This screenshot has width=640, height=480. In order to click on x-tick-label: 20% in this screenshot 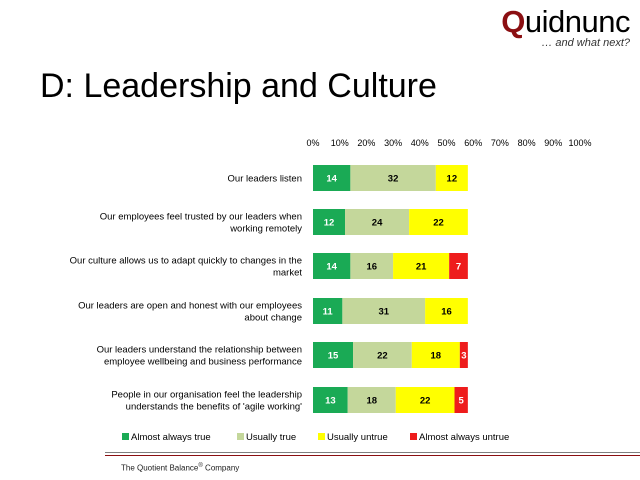, I will do `click(366, 143)`.